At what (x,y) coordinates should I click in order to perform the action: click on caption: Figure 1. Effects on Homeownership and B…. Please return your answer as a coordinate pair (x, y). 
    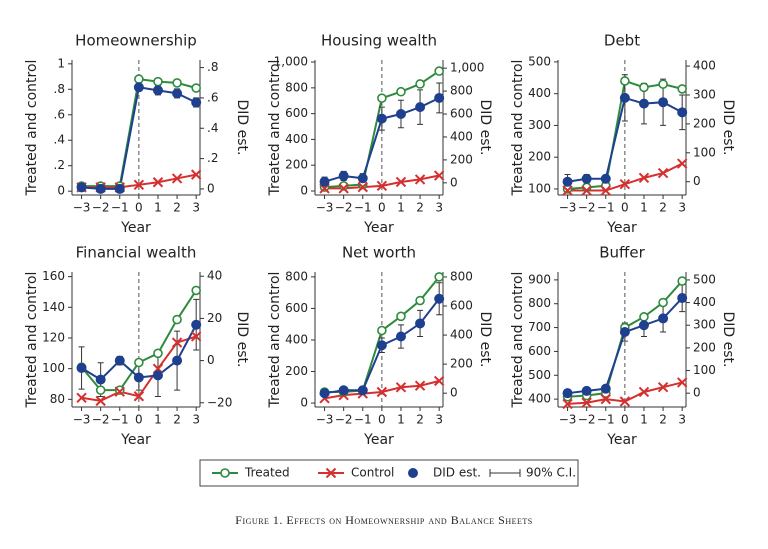
    Looking at the image, I should click on (383, 520).